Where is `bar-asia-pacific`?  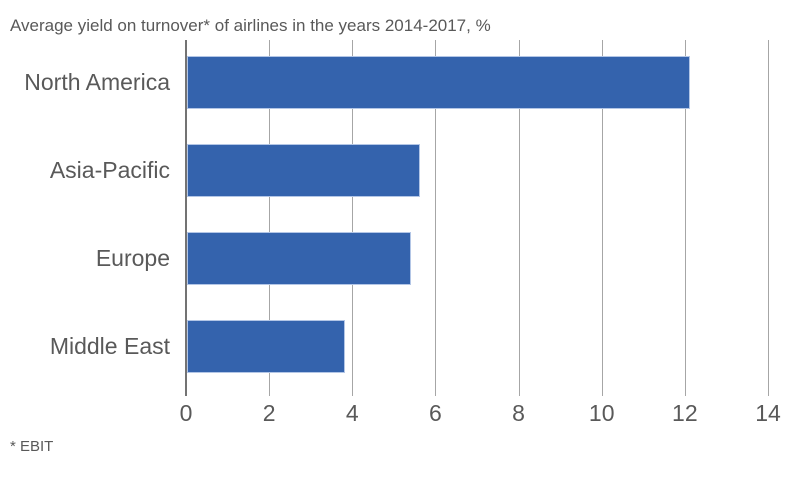 bar-asia-pacific is located at coordinates (303, 170).